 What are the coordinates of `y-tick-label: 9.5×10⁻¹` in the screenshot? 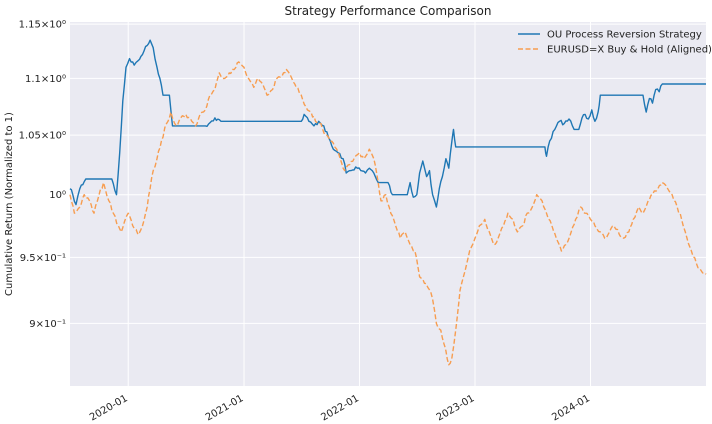 It's located at (43, 258).